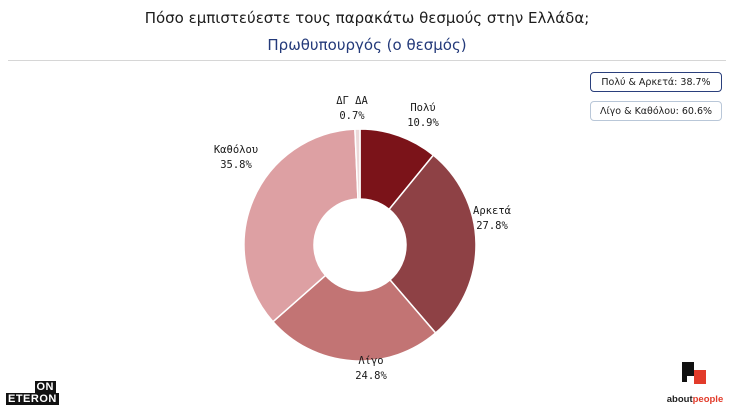  I want to click on slice-label-2: Λίγο, so click(370, 361).